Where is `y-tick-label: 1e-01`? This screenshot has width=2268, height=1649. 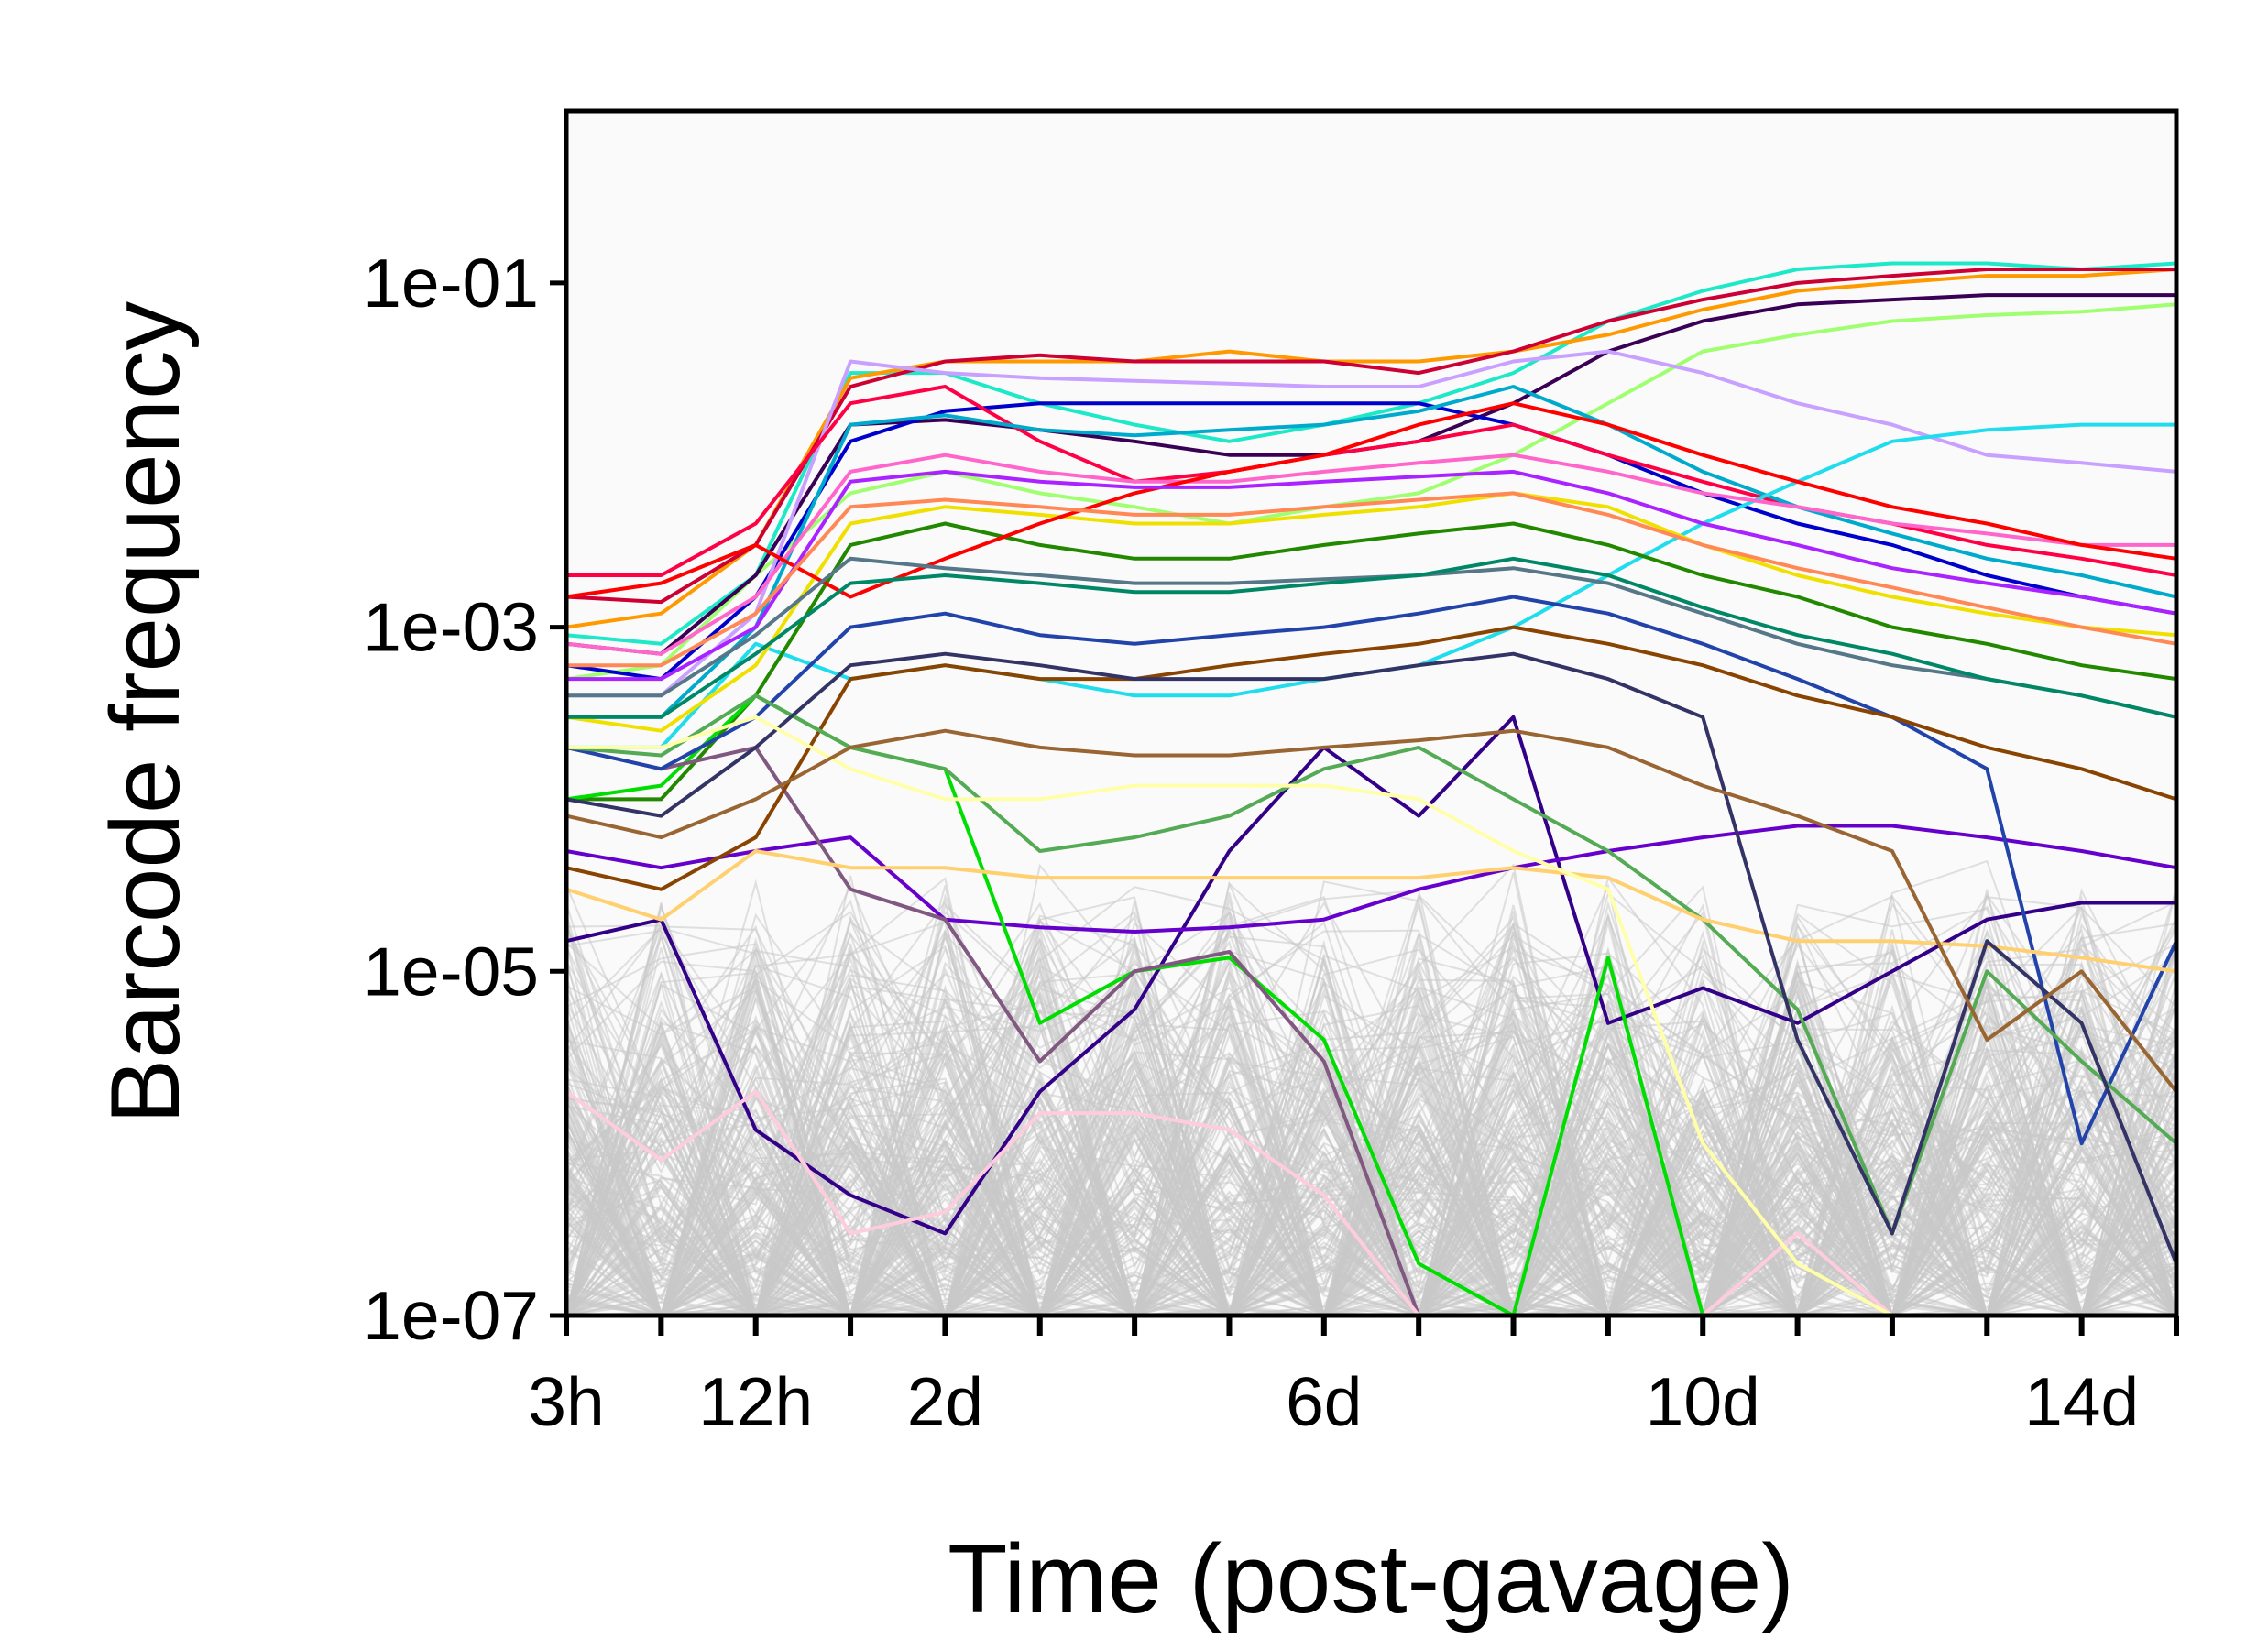 y-tick-label: 1e-01 is located at coordinates (451, 283).